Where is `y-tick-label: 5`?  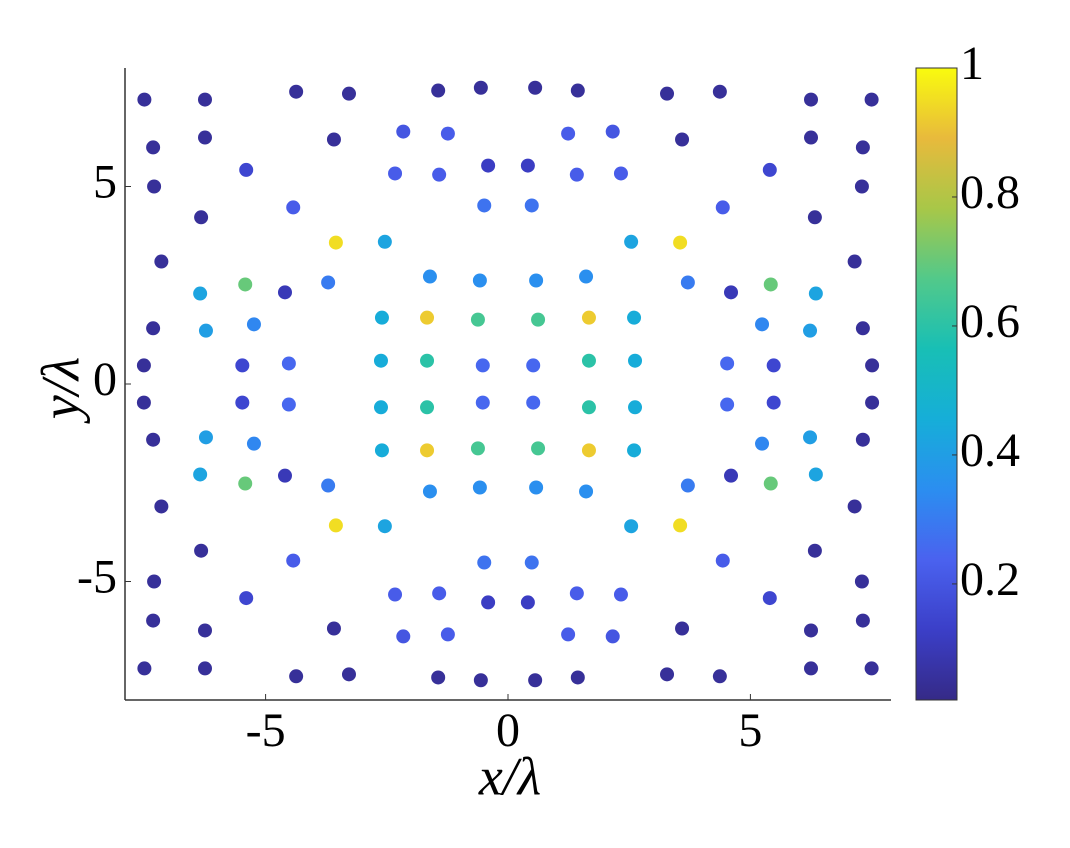
y-tick-label: 5 is located at coordinates (105, 182).